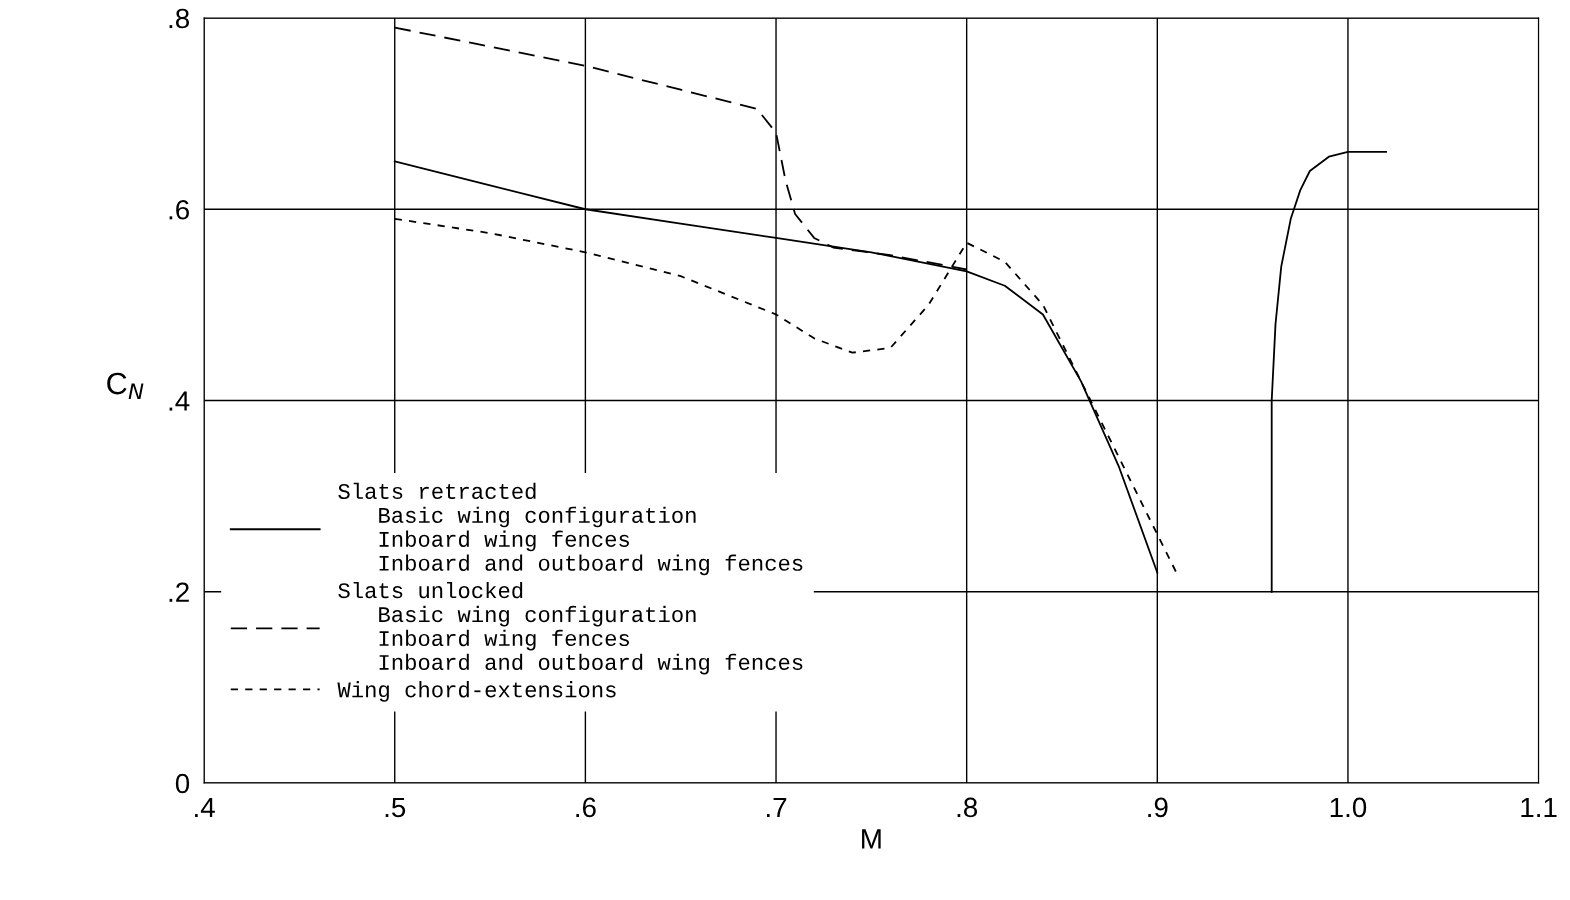  What do you see at coordinates (182, 783) in the screenshot?
I see `y-tick-label: 0` at bounding box center [182, 783].